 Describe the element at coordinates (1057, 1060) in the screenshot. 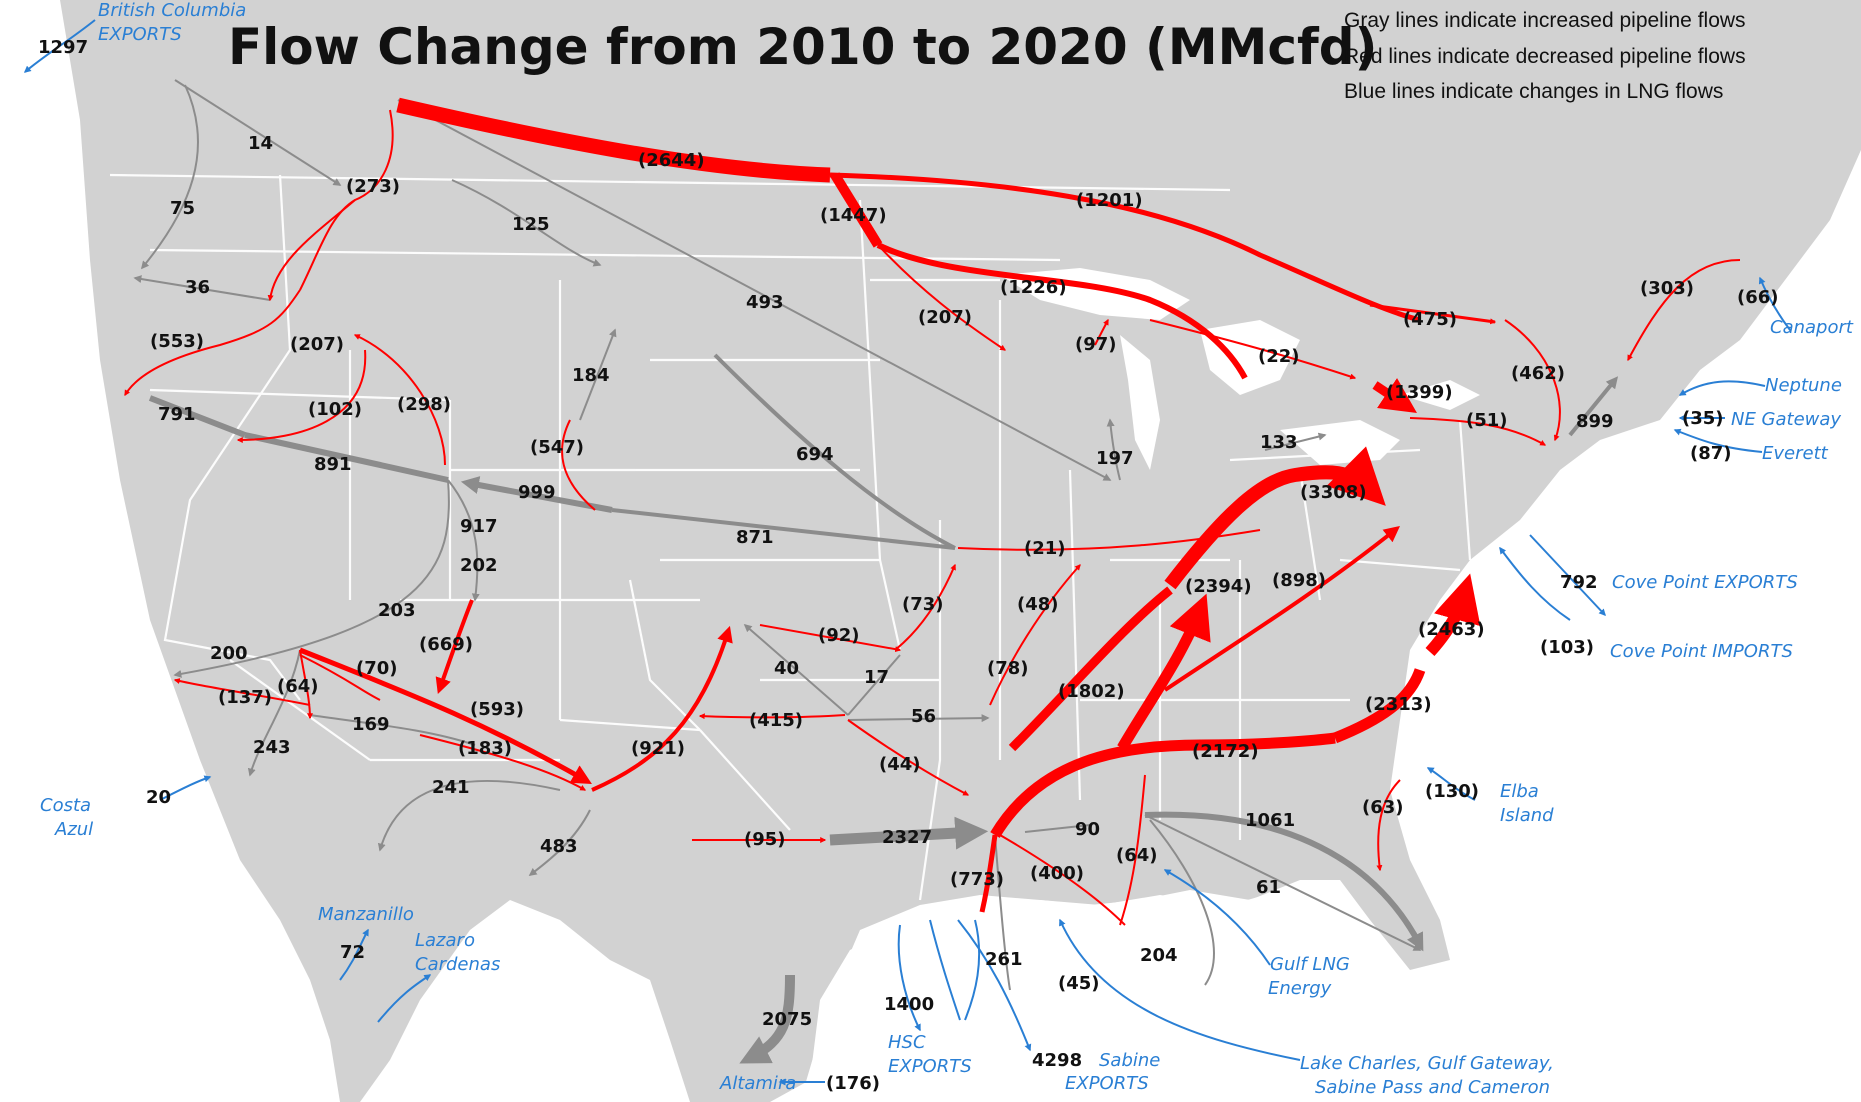

I see `label-4298: 4298` at that location.